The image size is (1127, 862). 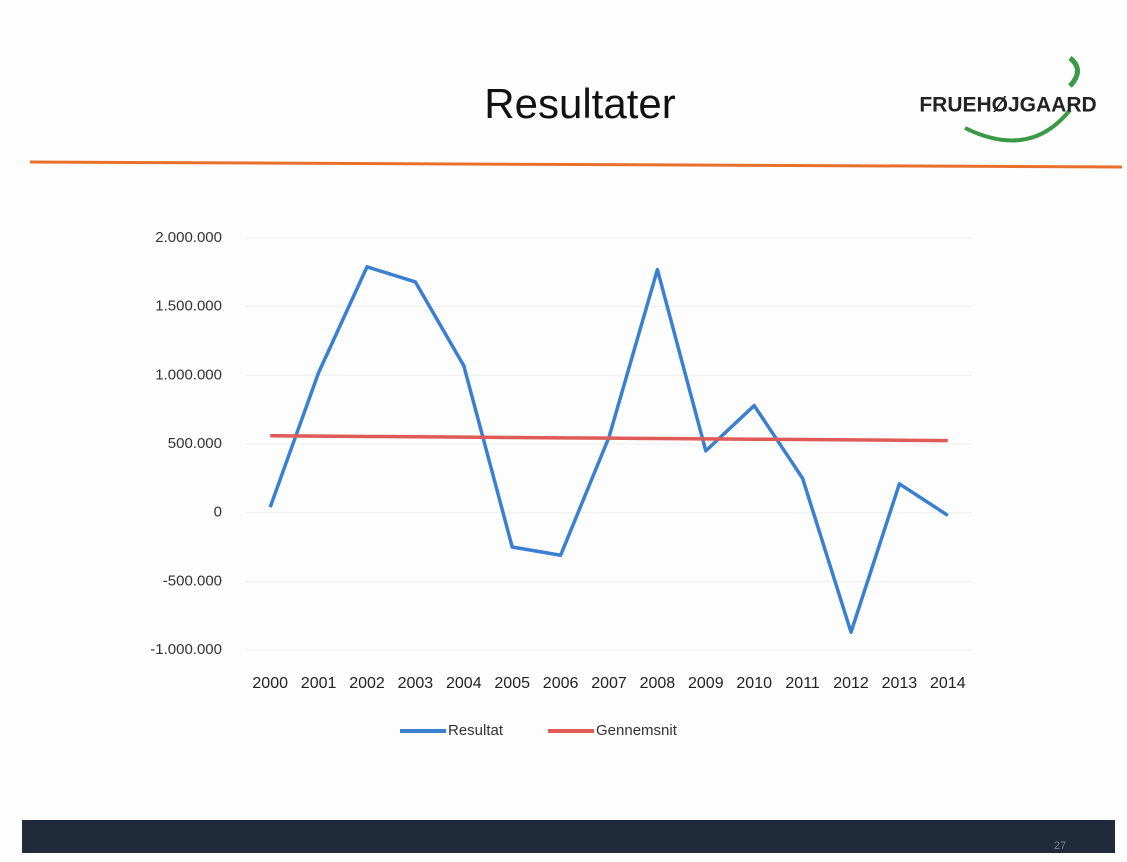 I want to click on title-rule, so click(x=576, y=164).